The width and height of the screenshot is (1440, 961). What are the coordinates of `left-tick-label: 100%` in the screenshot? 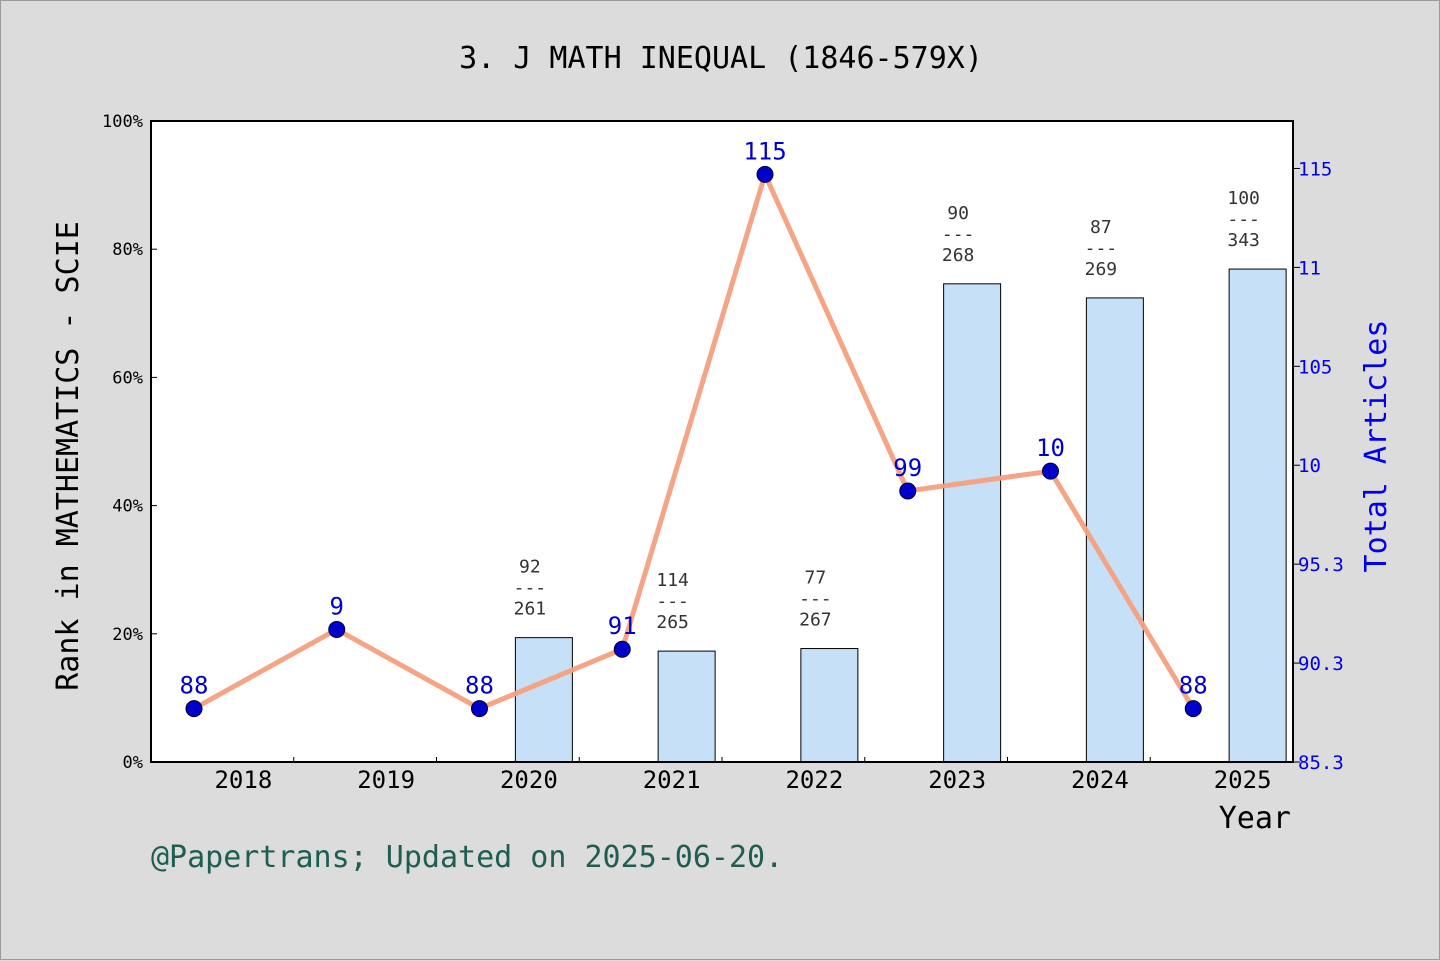 It's located at (122, 122).